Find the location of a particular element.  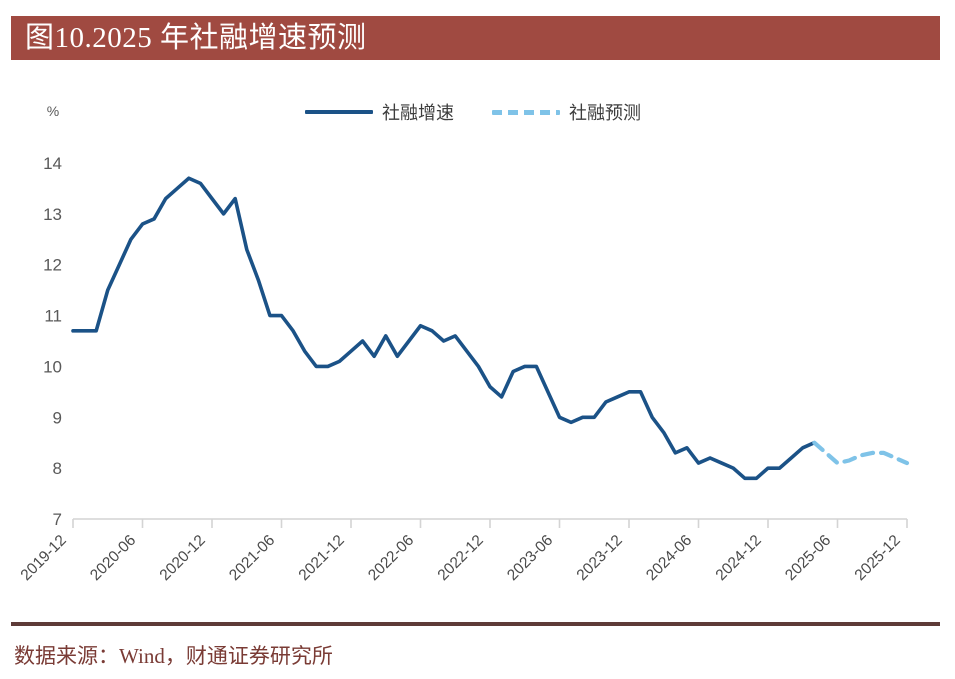

x-axis-tick-label: 2022-06 is located at coordinates (391, 558).